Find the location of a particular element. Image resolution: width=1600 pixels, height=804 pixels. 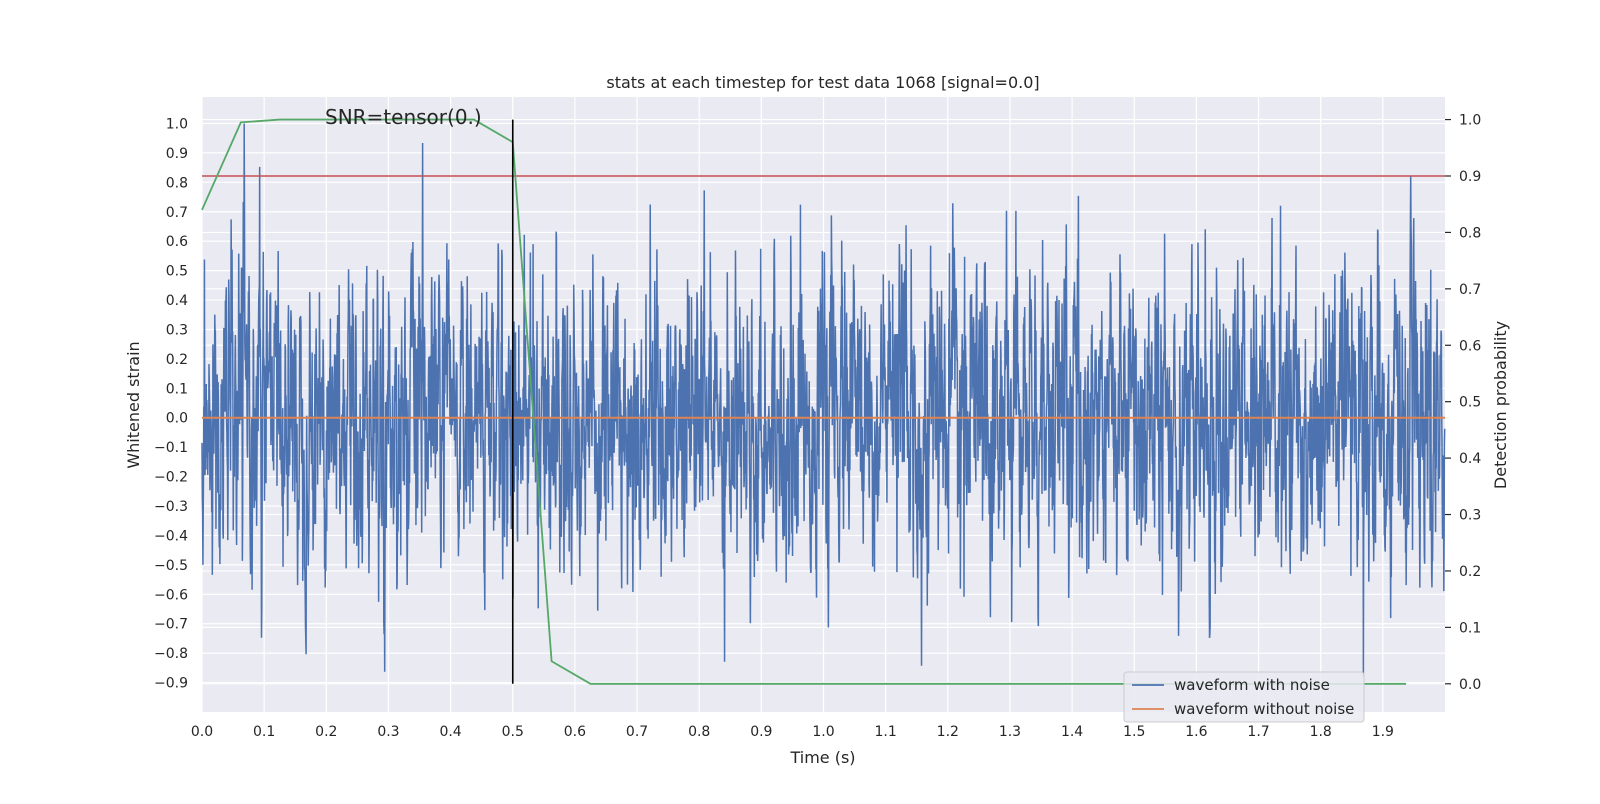

y2-tick-label: 0.7 is located at coordinates (1470, 290).